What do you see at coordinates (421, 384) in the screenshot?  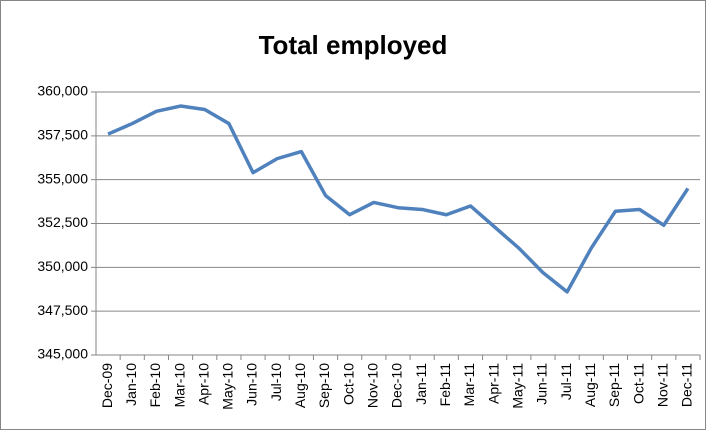 I see `x-tick-label: Jan-11` at bounding box center [421, 384].